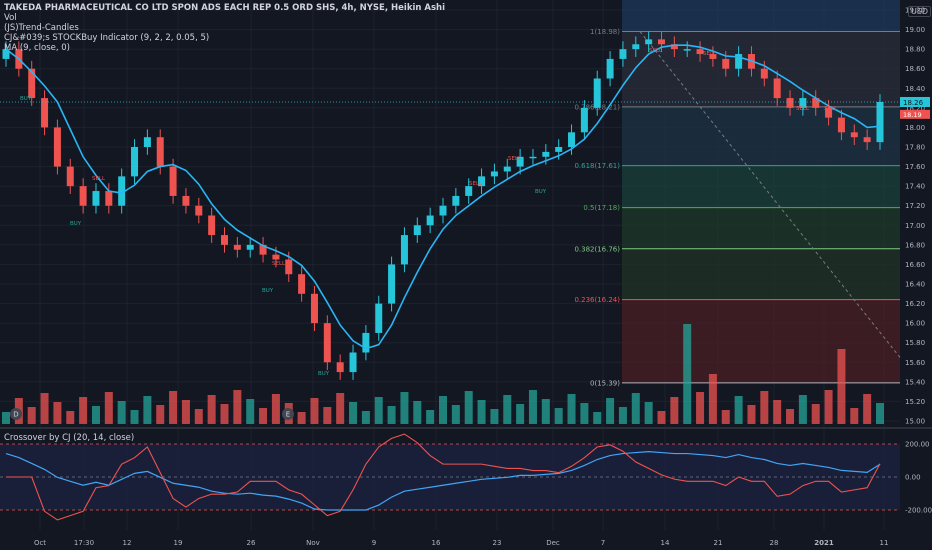 Image resolution: width=932 pixels, height=550 pixels. What do you see at coordinates (601, 208) in the screenshot?
I see `fib-level-label: 0.5(17.18)` at bounding box center [601, 208].